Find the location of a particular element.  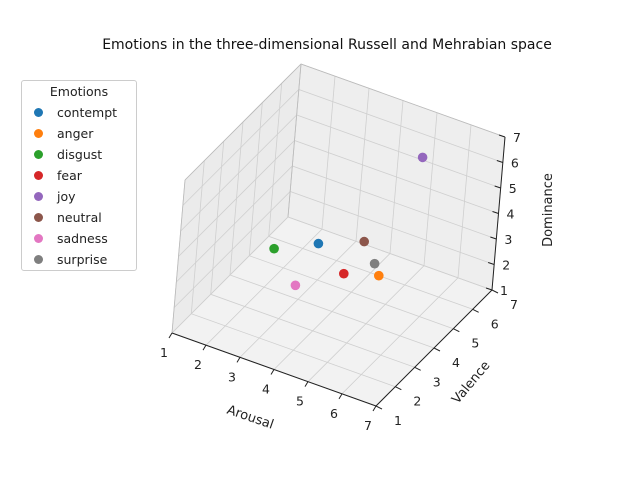

legend-item-sadness: sadness is located at coordinates (70, 238).